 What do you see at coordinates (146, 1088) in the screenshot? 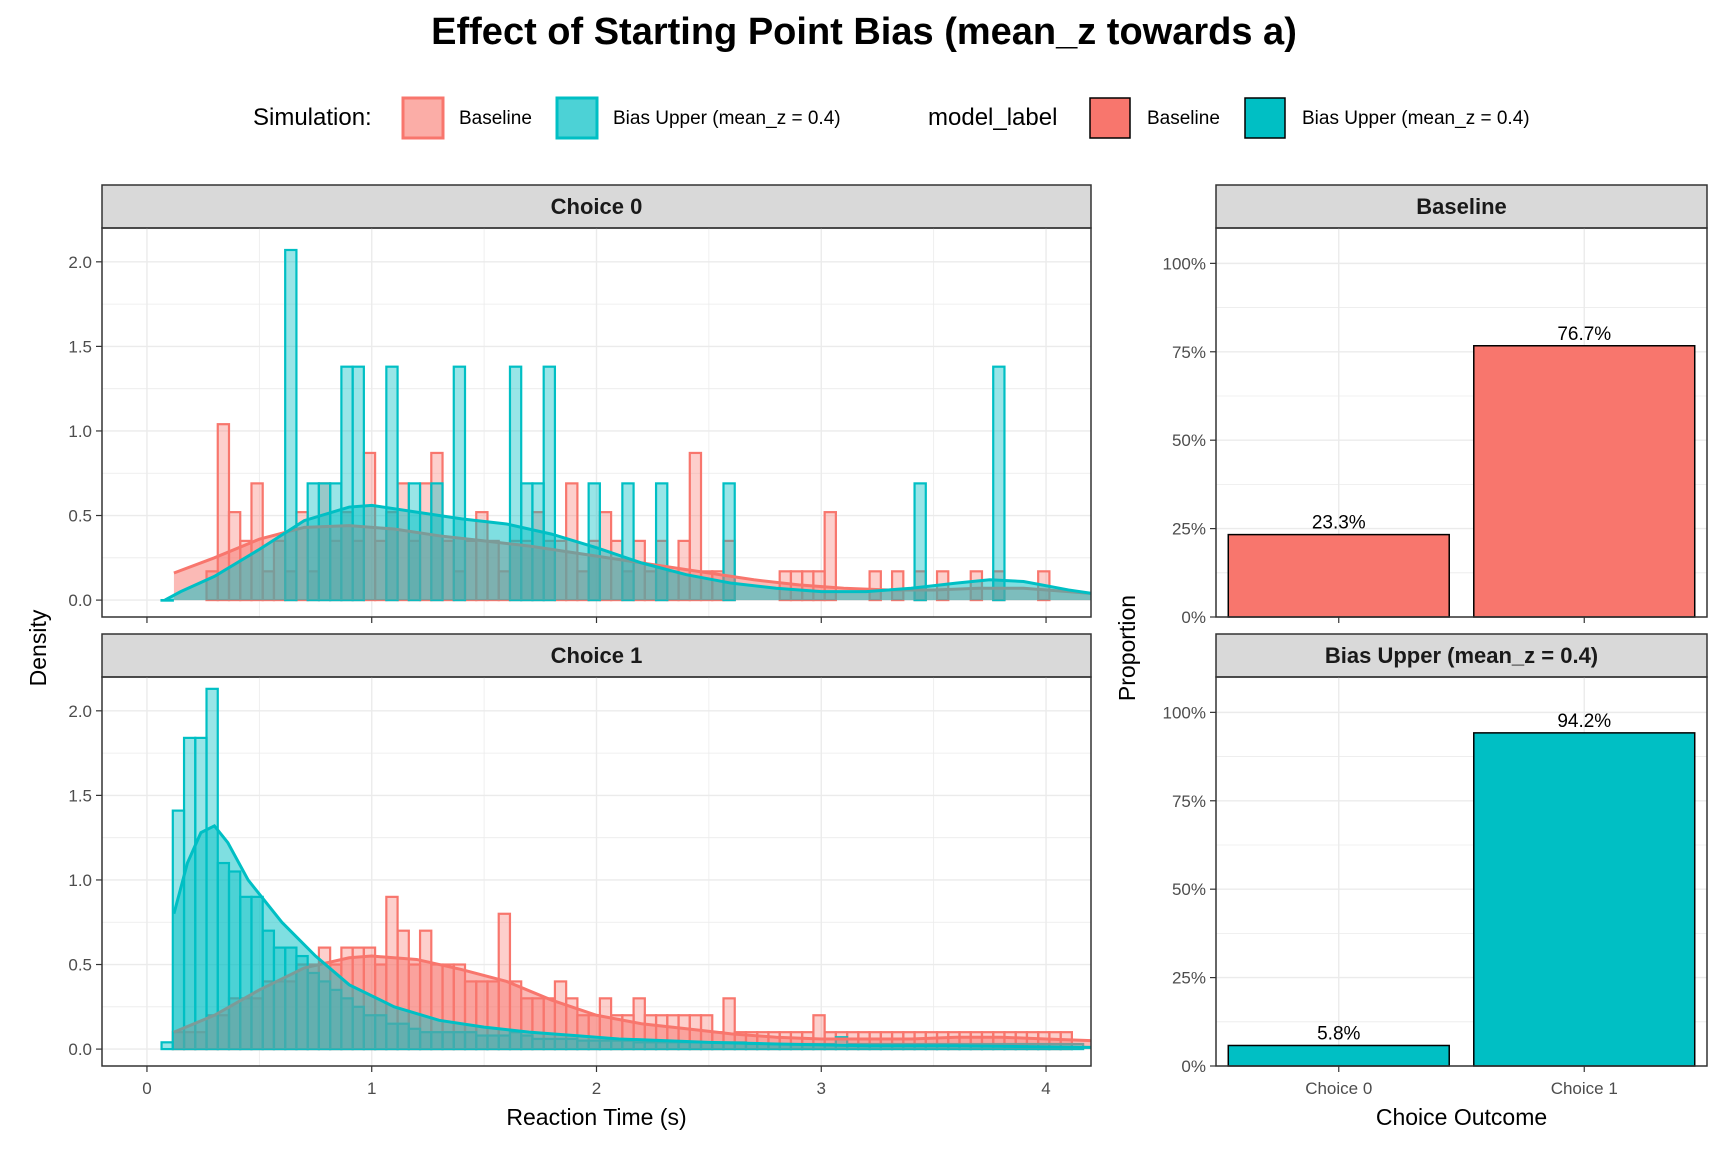
I see `x-tick-label: 0` at bounding box center [146, 1088].